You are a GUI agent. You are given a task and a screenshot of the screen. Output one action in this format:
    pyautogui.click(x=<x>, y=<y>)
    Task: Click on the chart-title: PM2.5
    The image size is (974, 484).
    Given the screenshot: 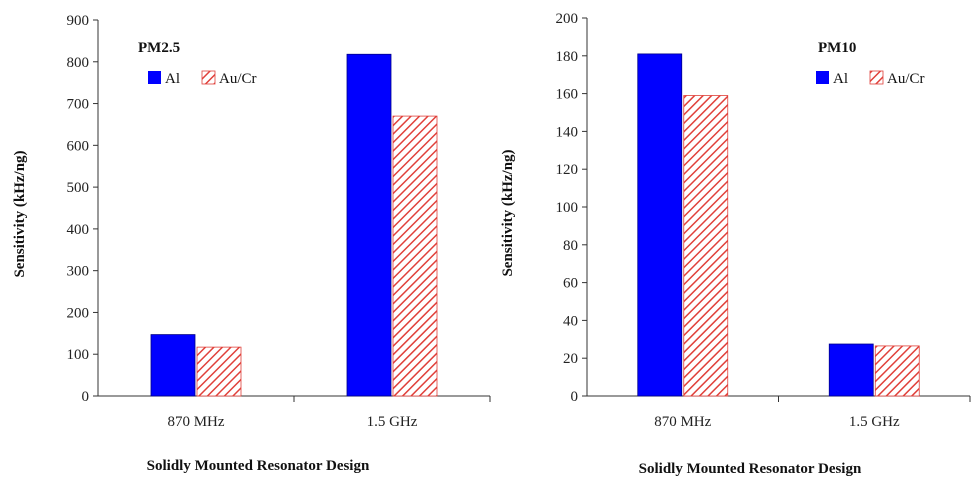 What is the action you would take?
    pyautogui.click(x=159, y=48)
    